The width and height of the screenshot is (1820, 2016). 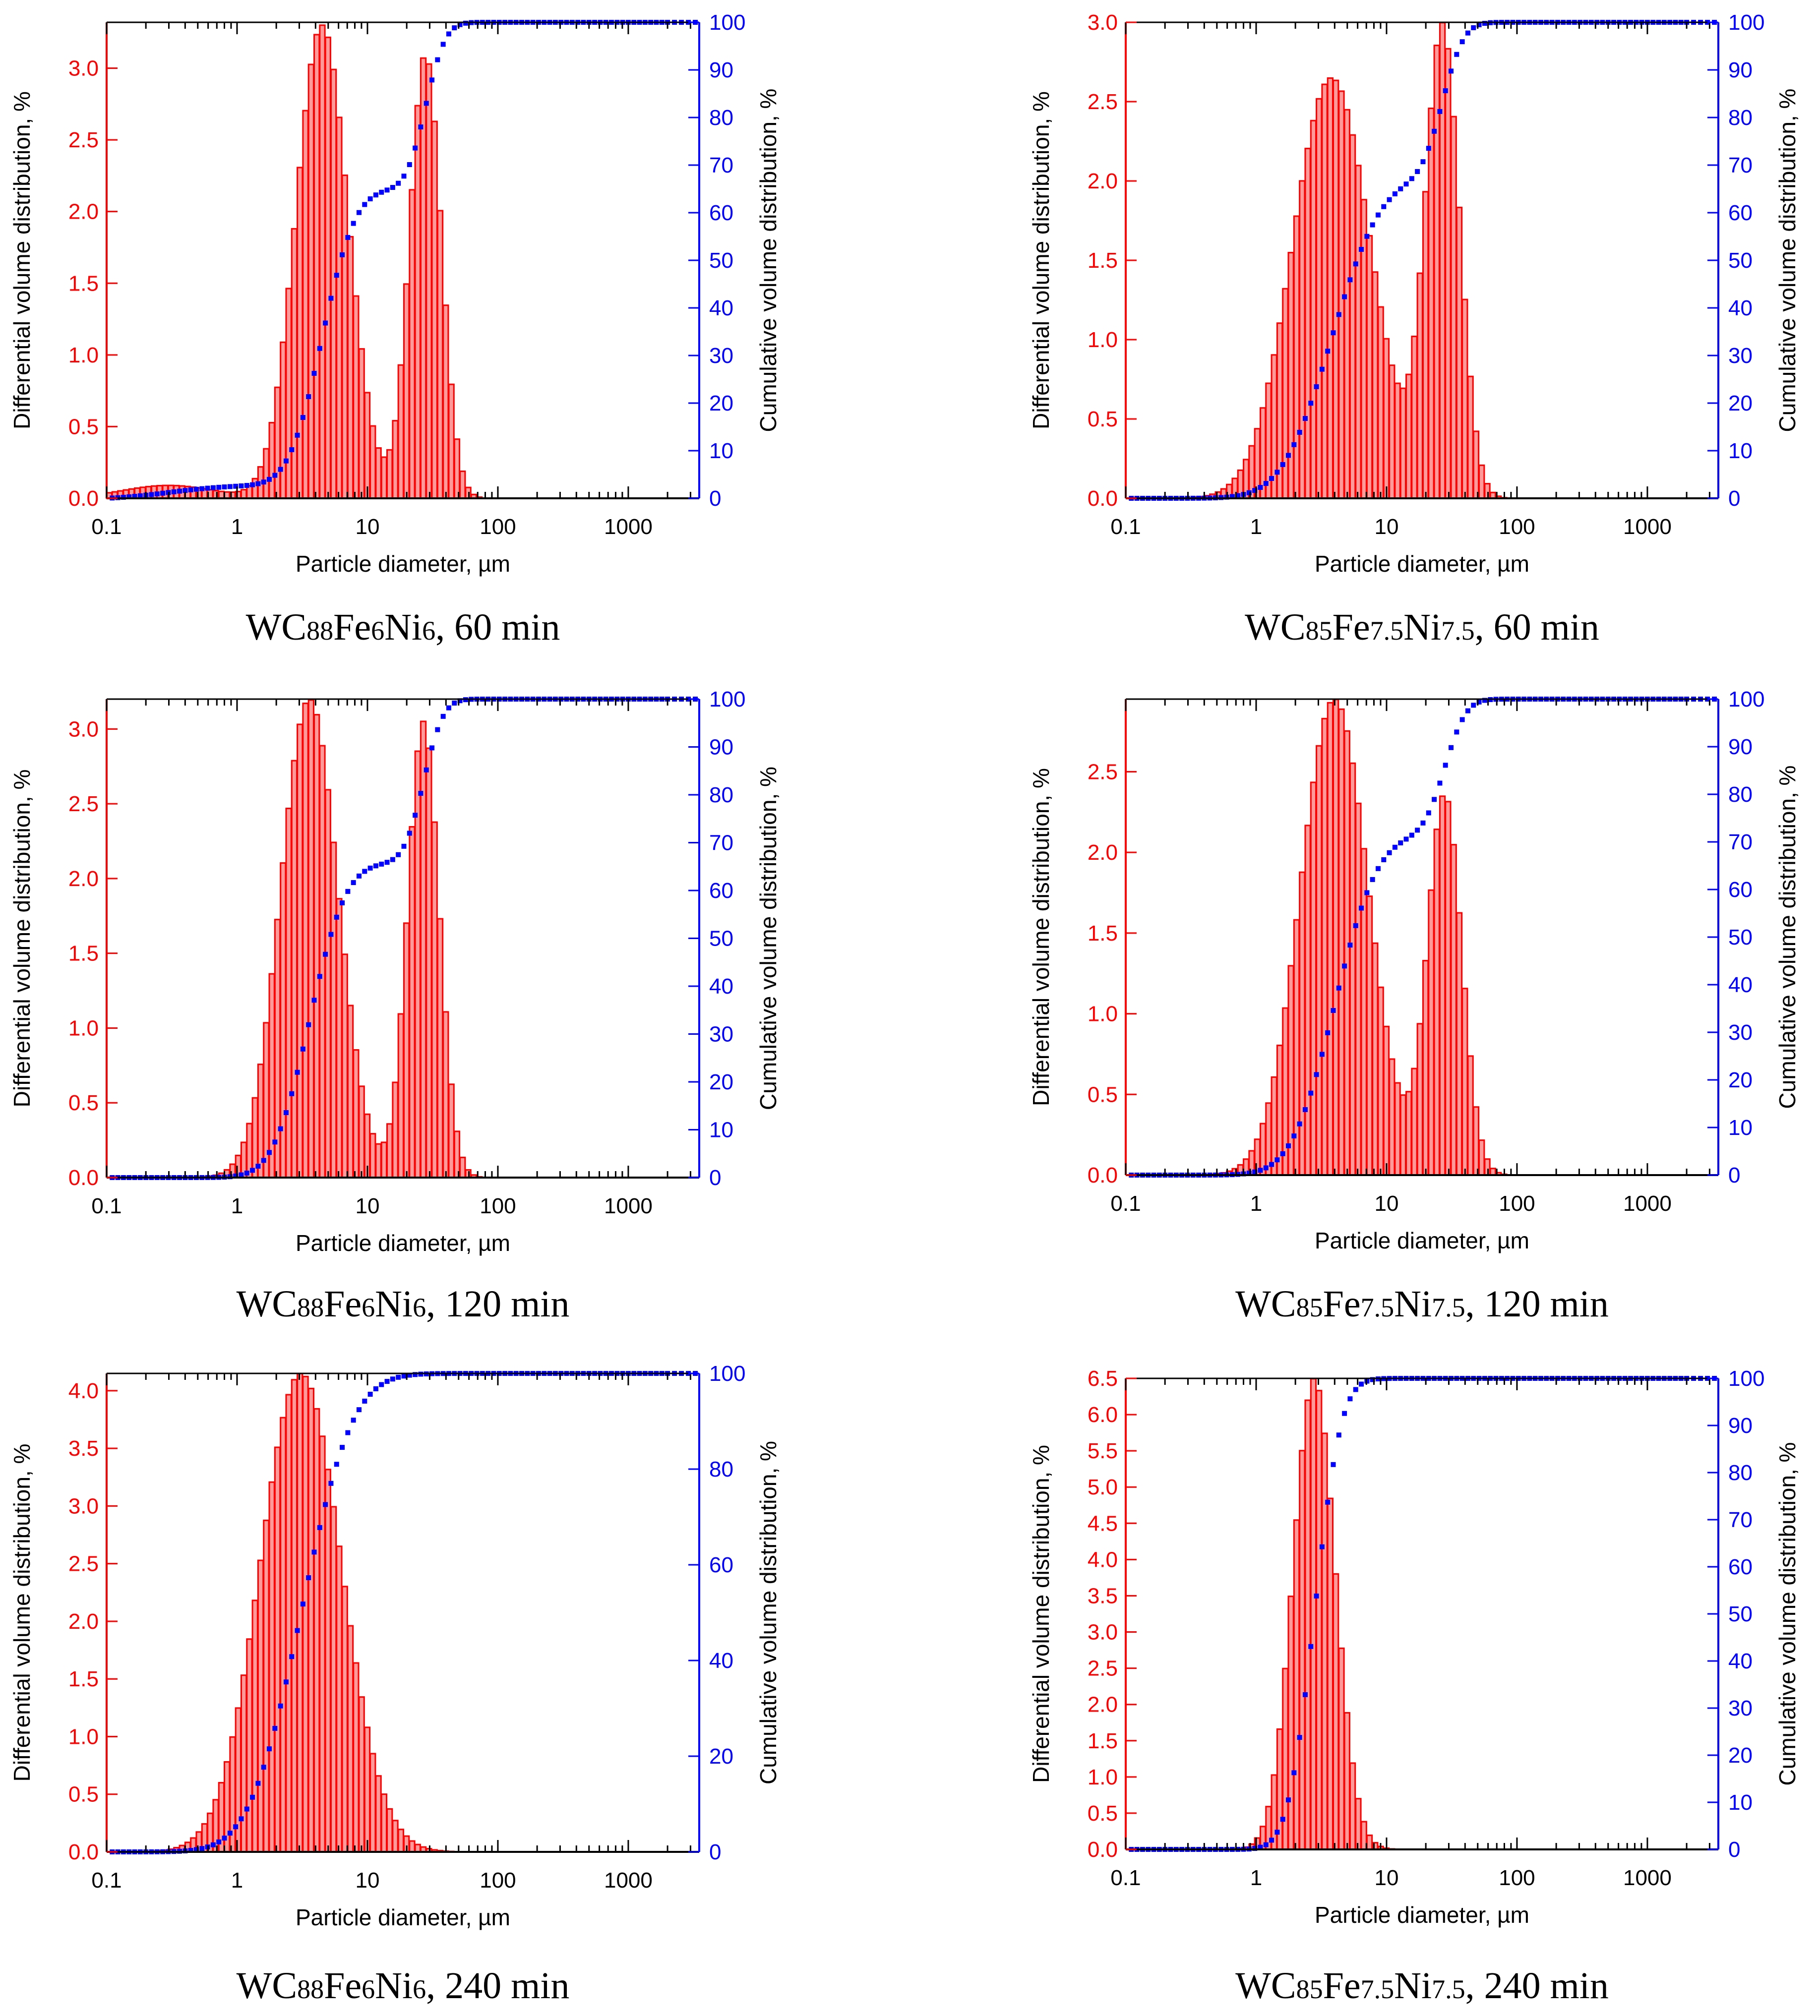 What do you see at coordinates (1041, 937) in the screenshot?
I see `left-y-axis-title: Differential volume distribution, %` at bounding box center [1041, 937].